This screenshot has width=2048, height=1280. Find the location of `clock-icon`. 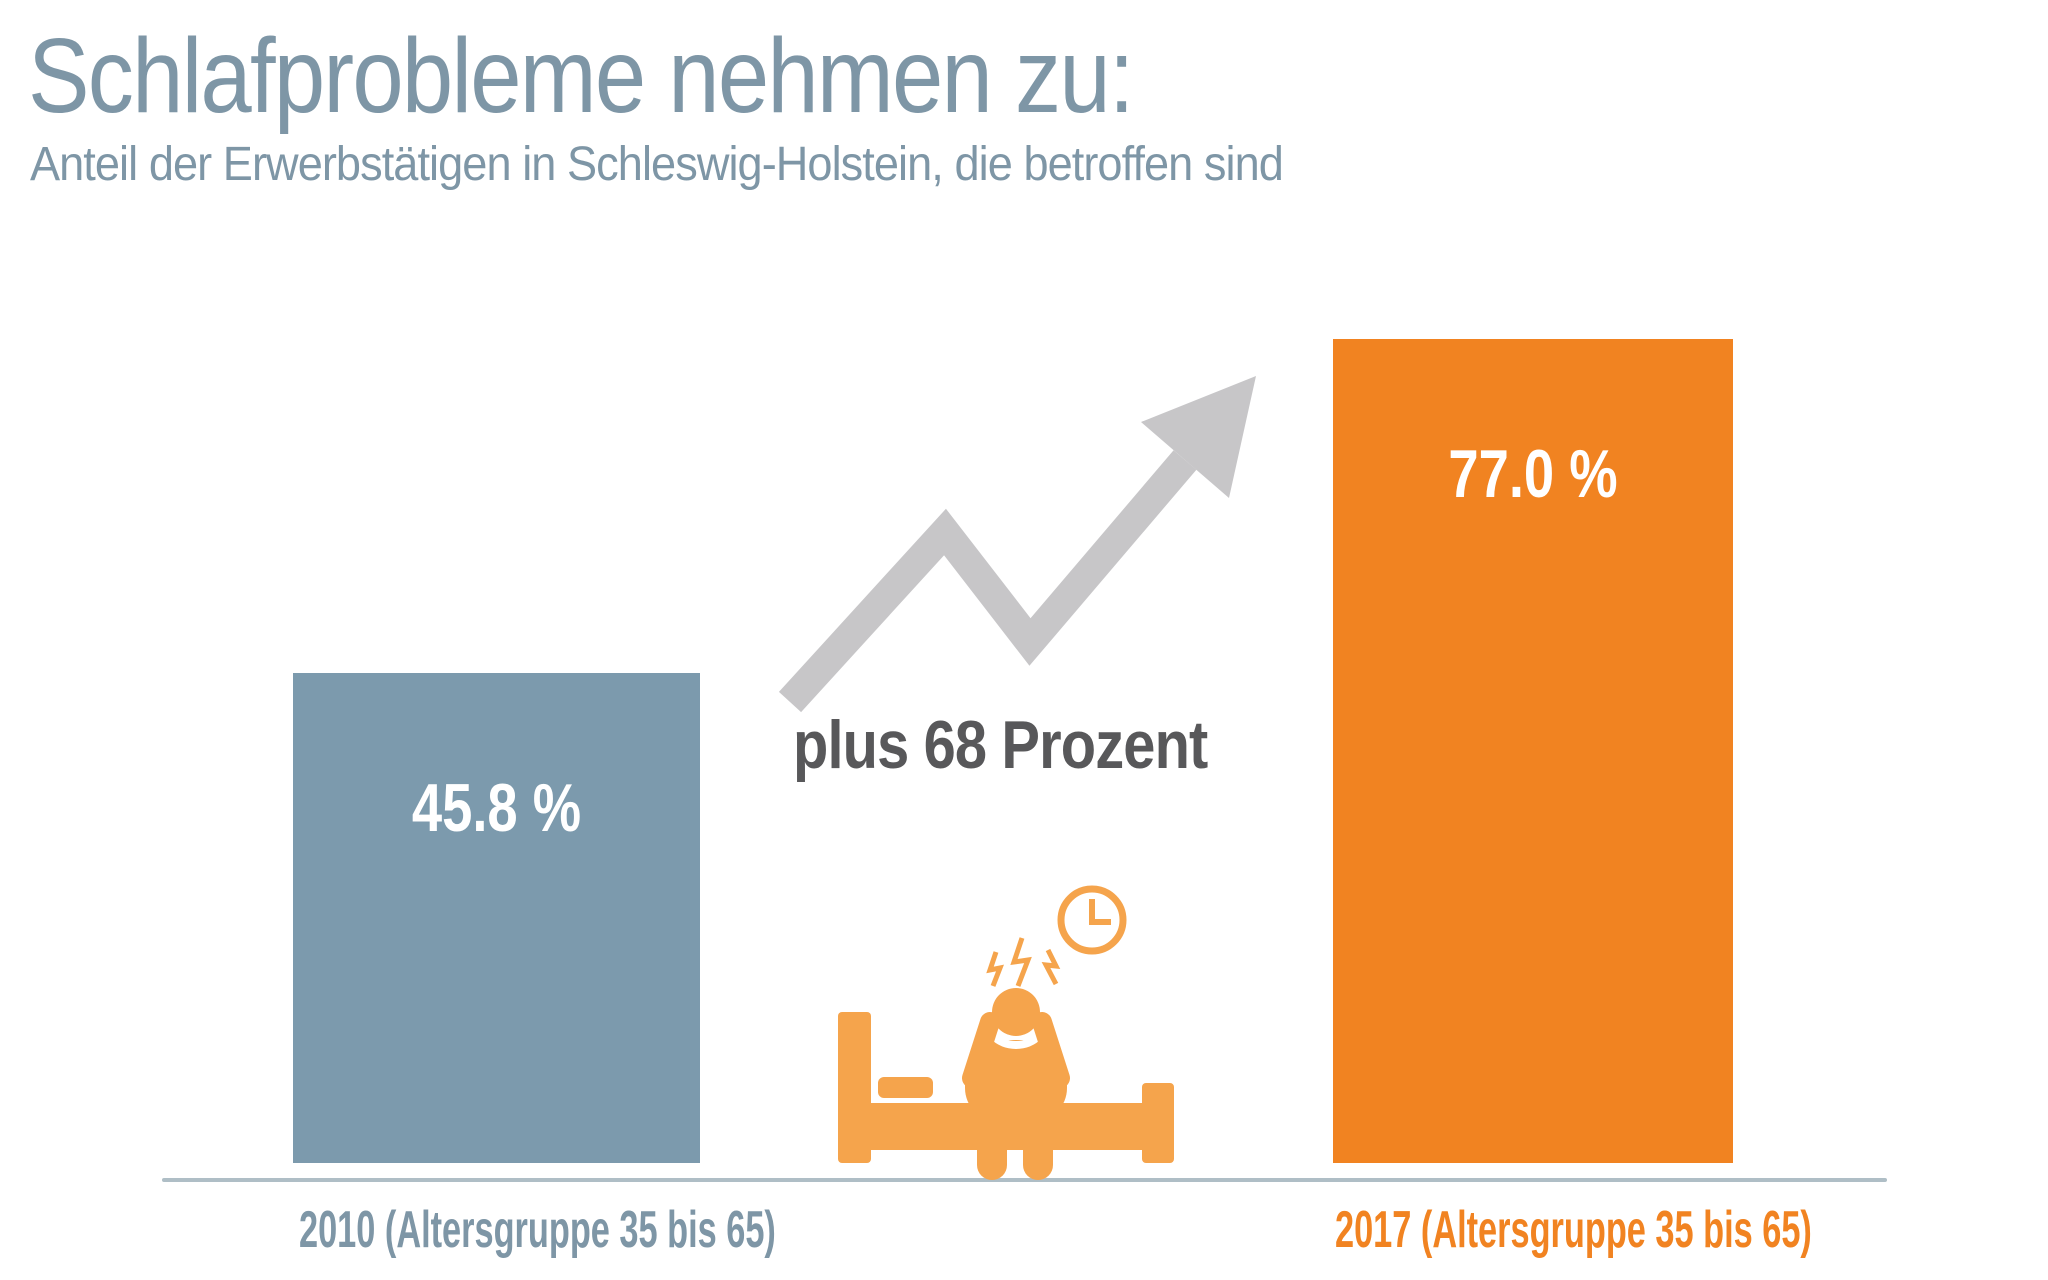

clock-icon is located at coordinates (1092, 920).